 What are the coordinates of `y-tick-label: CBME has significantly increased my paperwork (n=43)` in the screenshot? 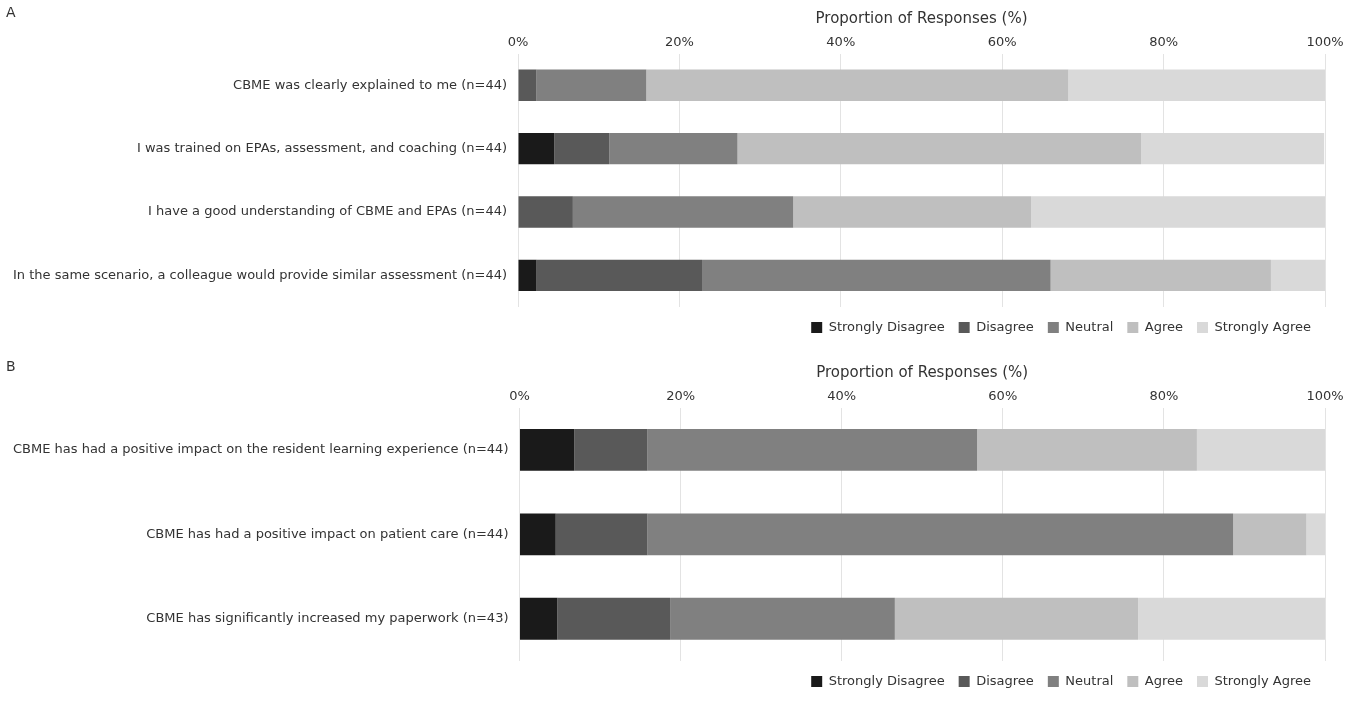 It's located at (327, 618).